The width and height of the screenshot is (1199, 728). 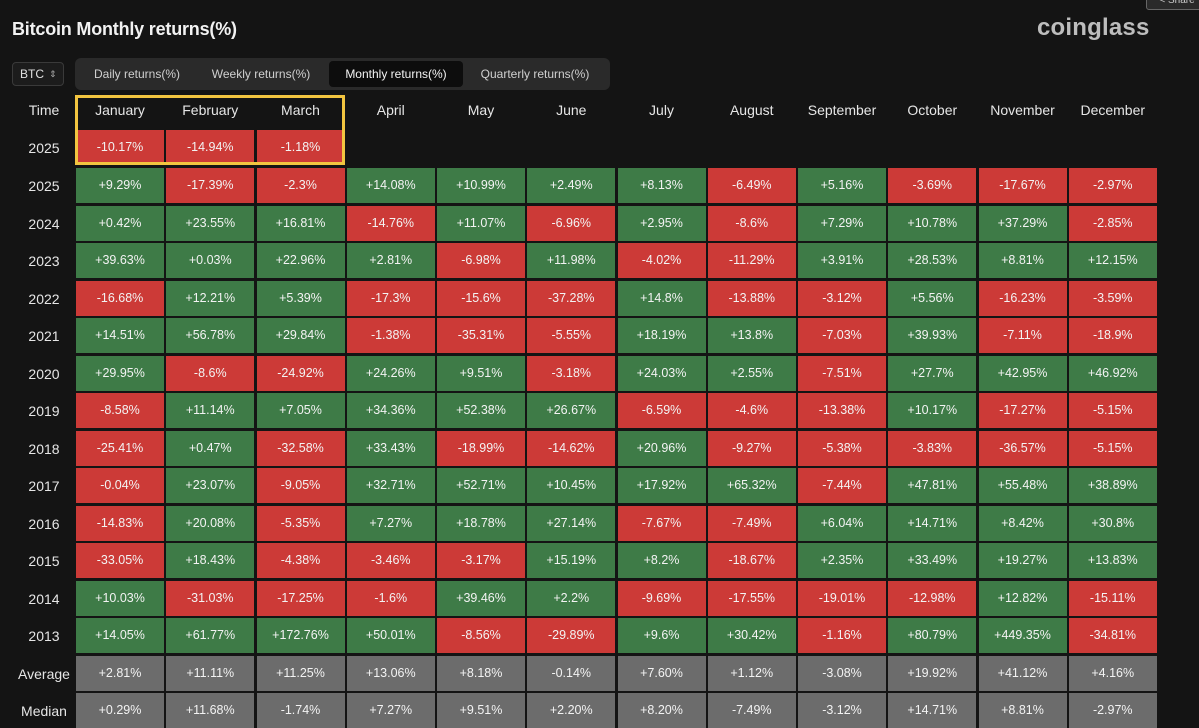 I want to click on return-cell: -14.83%, so click(x=120, y=523).